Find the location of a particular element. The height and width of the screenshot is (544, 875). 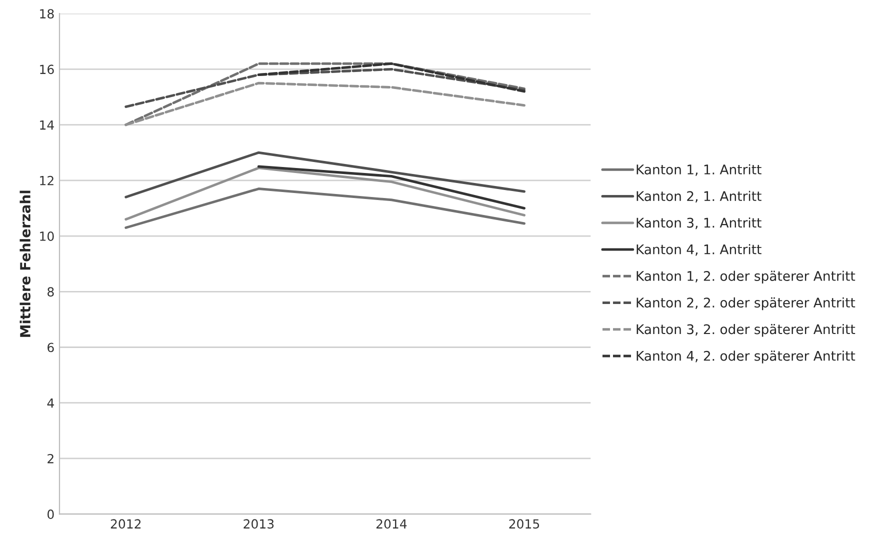

legend-label: Kanton 3, 1. Antritt is located at coordinates (699, 224).